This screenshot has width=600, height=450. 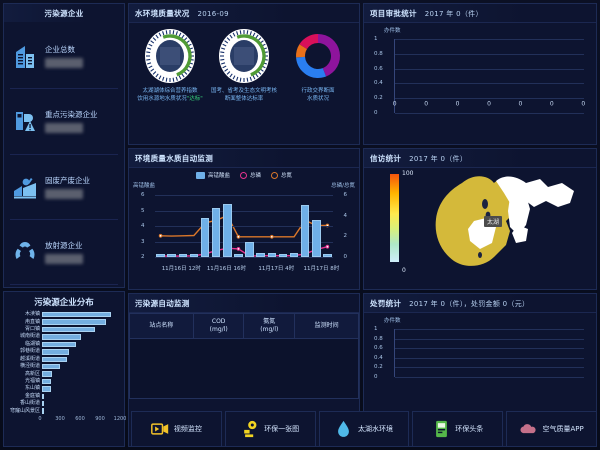 I want to click on distribution-bar-row: 郭巷街道, so click(x=63, y=351).